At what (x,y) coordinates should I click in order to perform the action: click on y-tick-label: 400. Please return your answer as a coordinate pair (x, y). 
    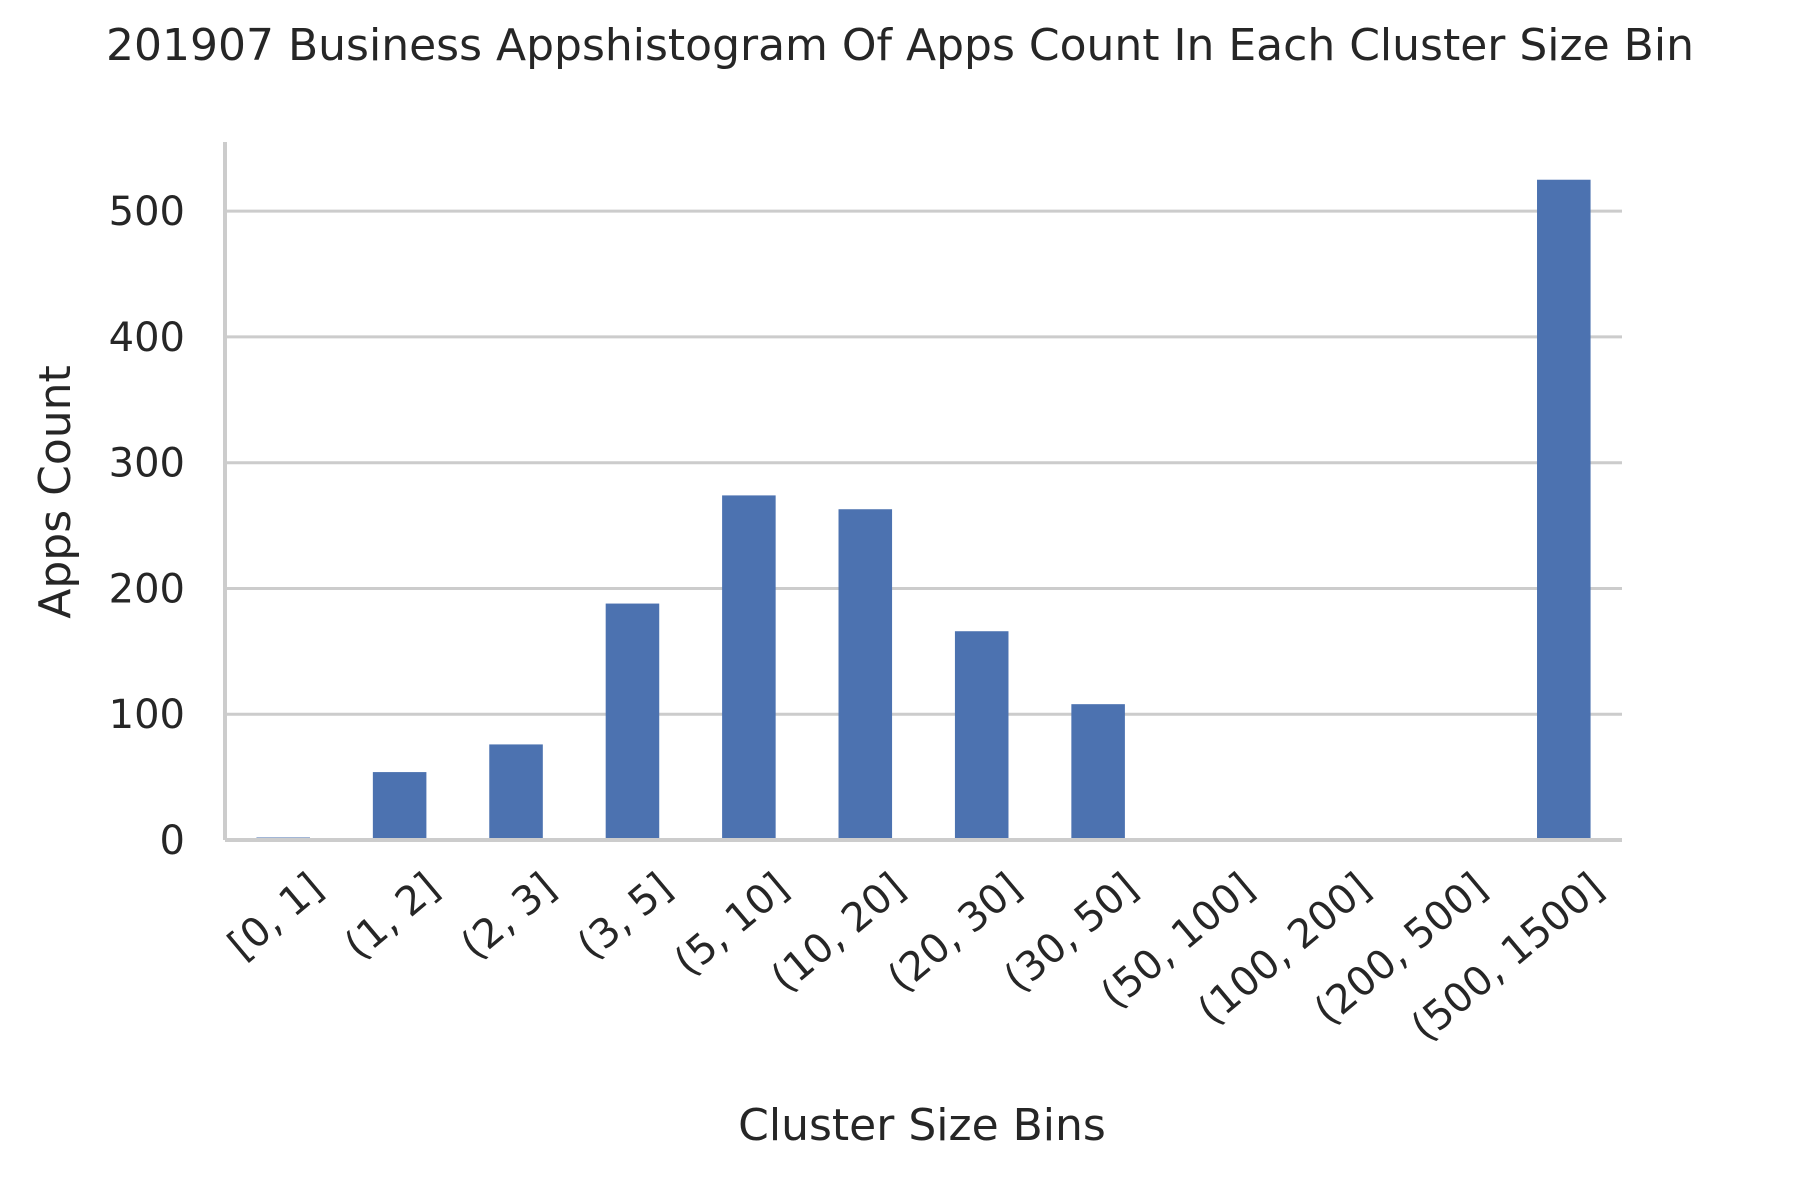
    Looking at the image, I should click on (147, 338).